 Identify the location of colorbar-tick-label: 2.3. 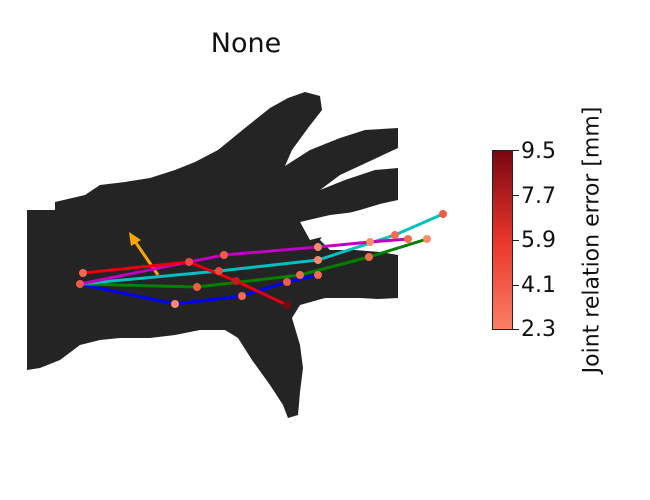
(538, 329).